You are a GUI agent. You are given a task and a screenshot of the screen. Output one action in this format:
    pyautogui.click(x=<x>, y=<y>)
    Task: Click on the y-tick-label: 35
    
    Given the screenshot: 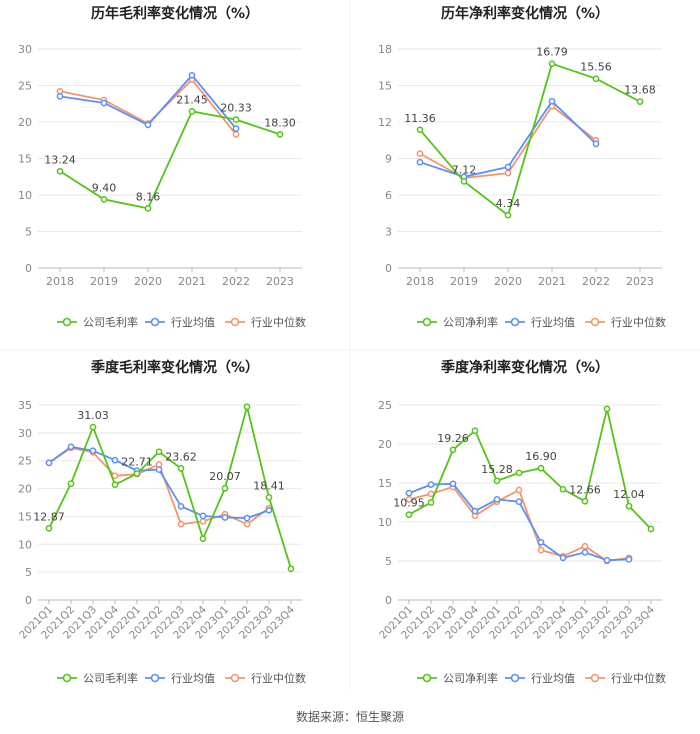 What is the action you would take?
    pyautogui.click(x=25, y=405)
    